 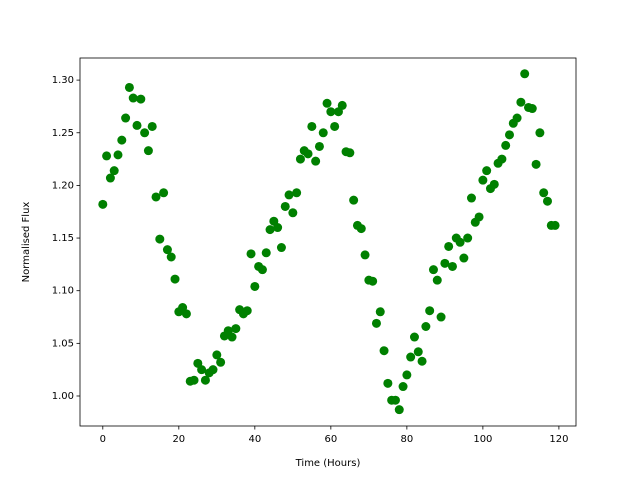 What do you see at coordinates (103, 439) in the screenshot?
I see `x-tick-label: 0` at bounding box center [103, 439].